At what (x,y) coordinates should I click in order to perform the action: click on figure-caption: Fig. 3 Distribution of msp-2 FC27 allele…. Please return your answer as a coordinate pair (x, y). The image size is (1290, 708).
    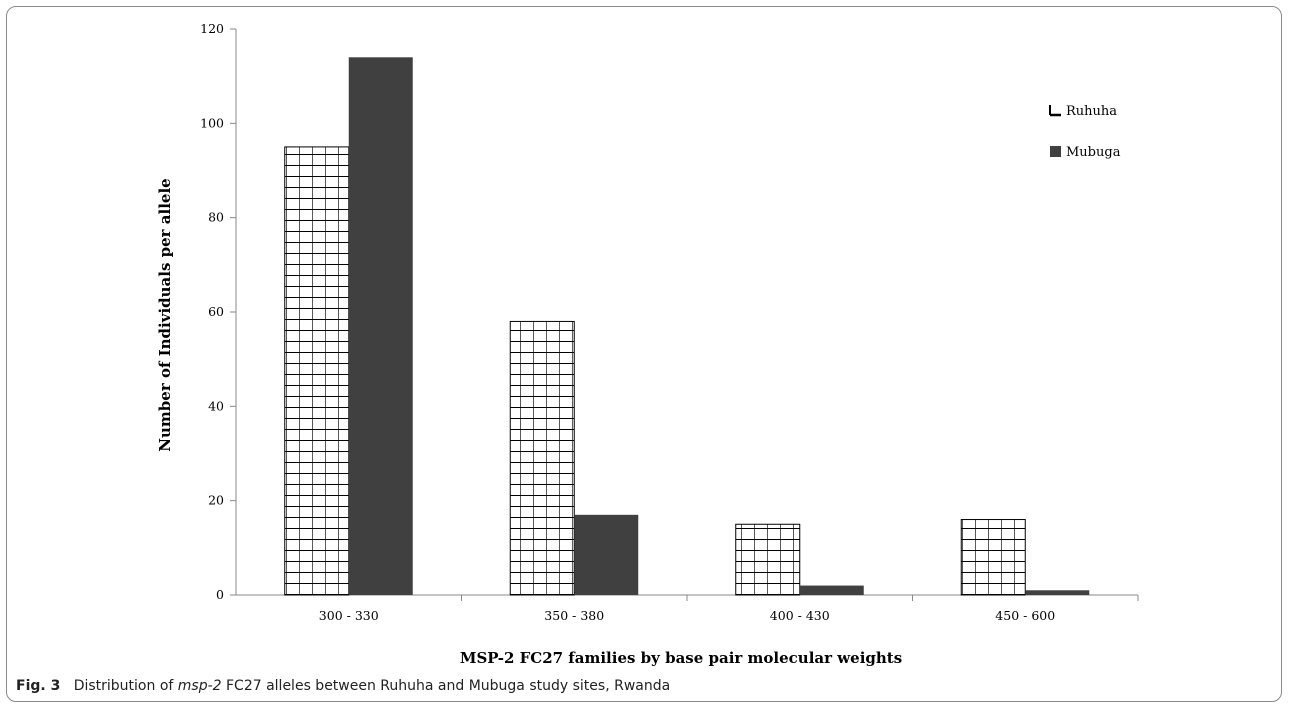
    Looking at the image, I should click on (343, 686).